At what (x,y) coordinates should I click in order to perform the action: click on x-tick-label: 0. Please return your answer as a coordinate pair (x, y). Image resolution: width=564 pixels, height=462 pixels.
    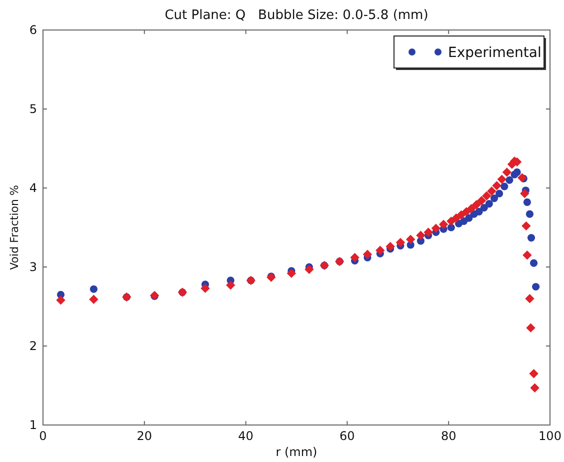
    Looking at the image, I should click on (43, 436).